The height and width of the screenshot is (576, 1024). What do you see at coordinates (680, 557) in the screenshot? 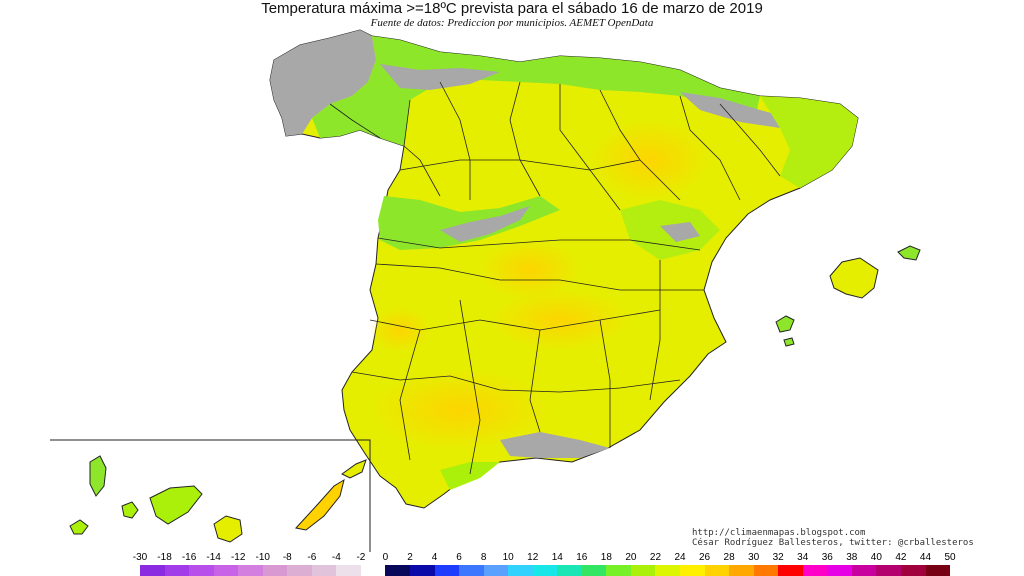
I see `legend-tick-label: 24` at bounding box center [680, 557].